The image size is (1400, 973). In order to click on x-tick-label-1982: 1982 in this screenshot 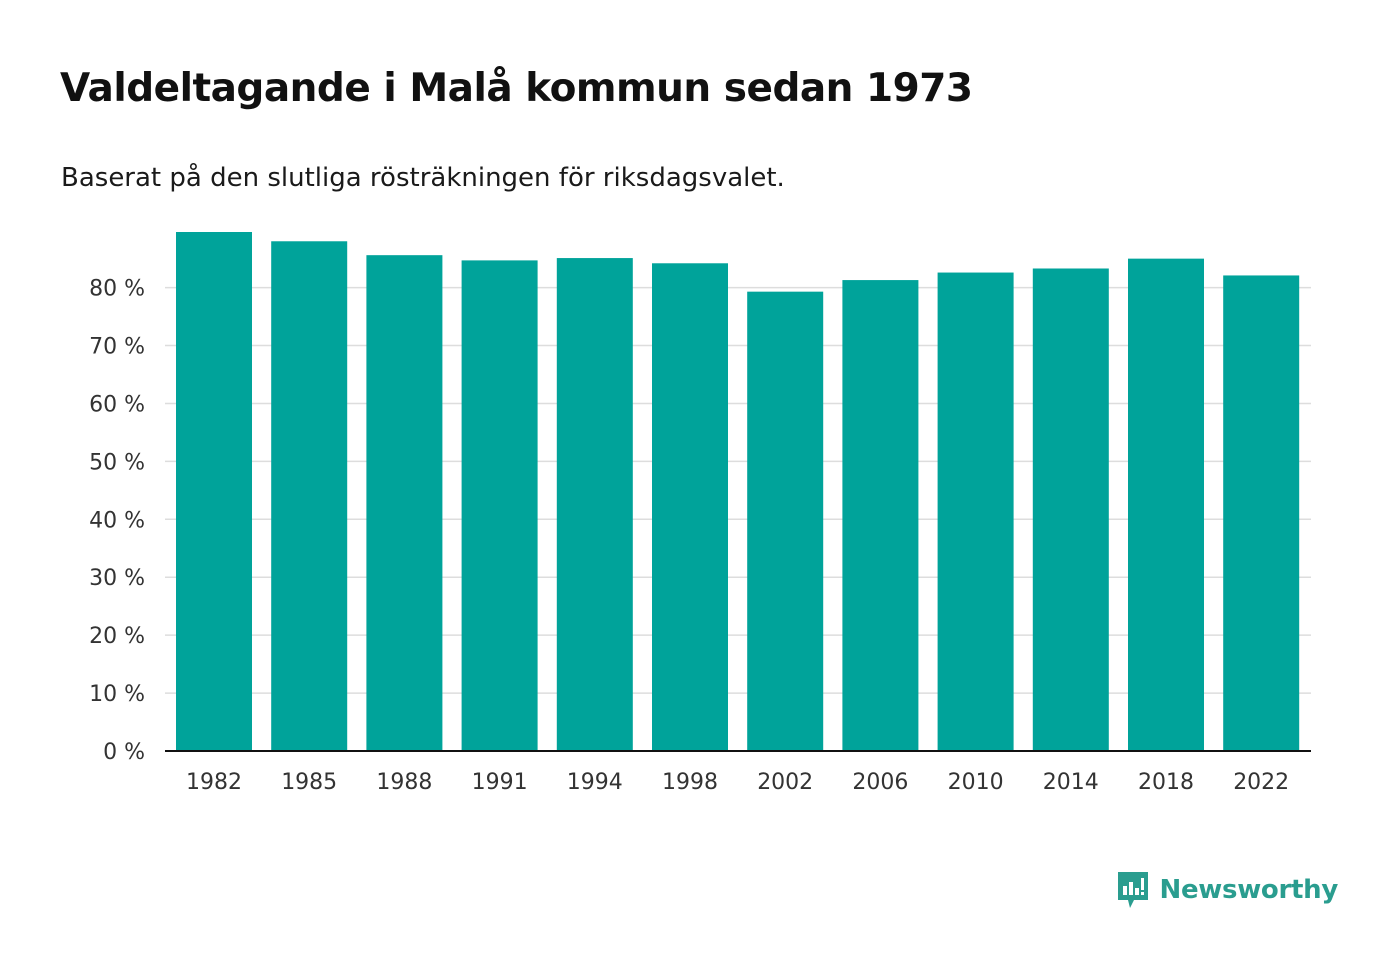, I will do `click(214, 782)`.